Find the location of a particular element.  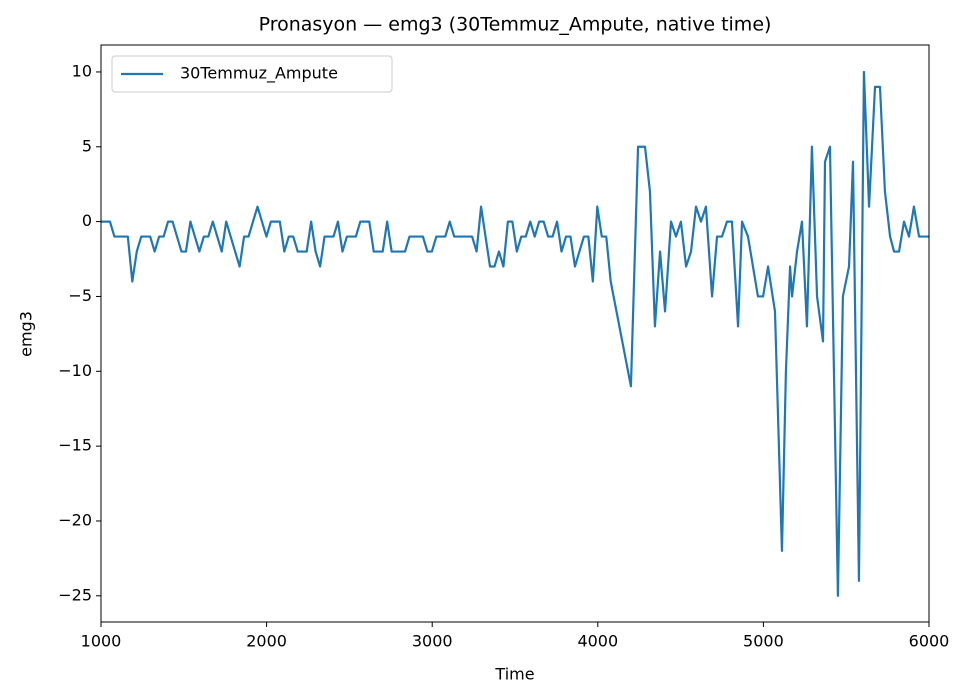

y-tick-label: 10 is located at coordinates (82, 70).